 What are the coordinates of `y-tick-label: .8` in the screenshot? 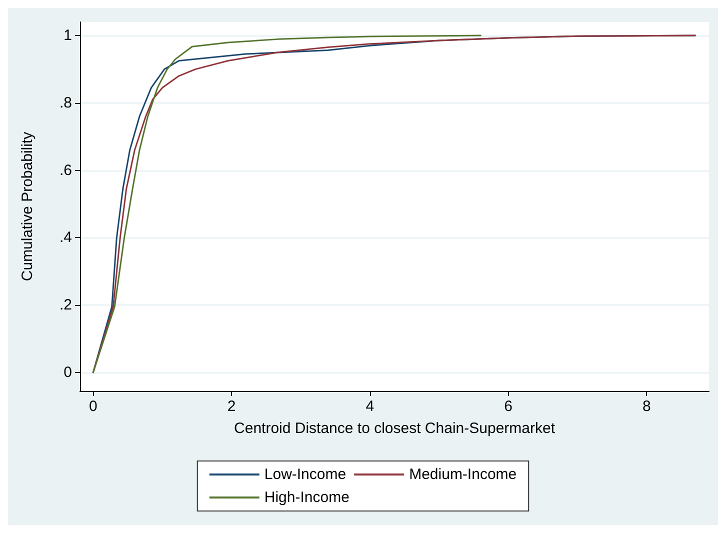 It's located at (65, 103).